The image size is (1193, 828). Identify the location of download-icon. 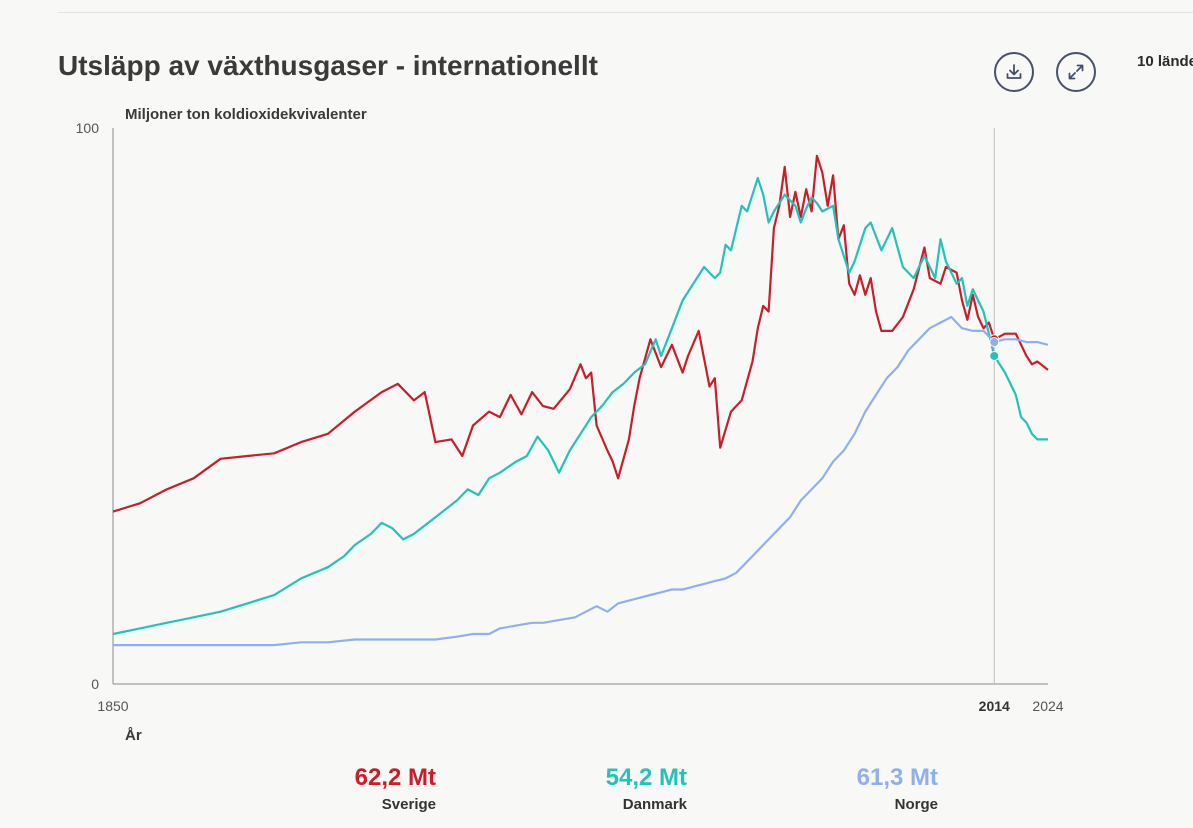
(1014, 71).